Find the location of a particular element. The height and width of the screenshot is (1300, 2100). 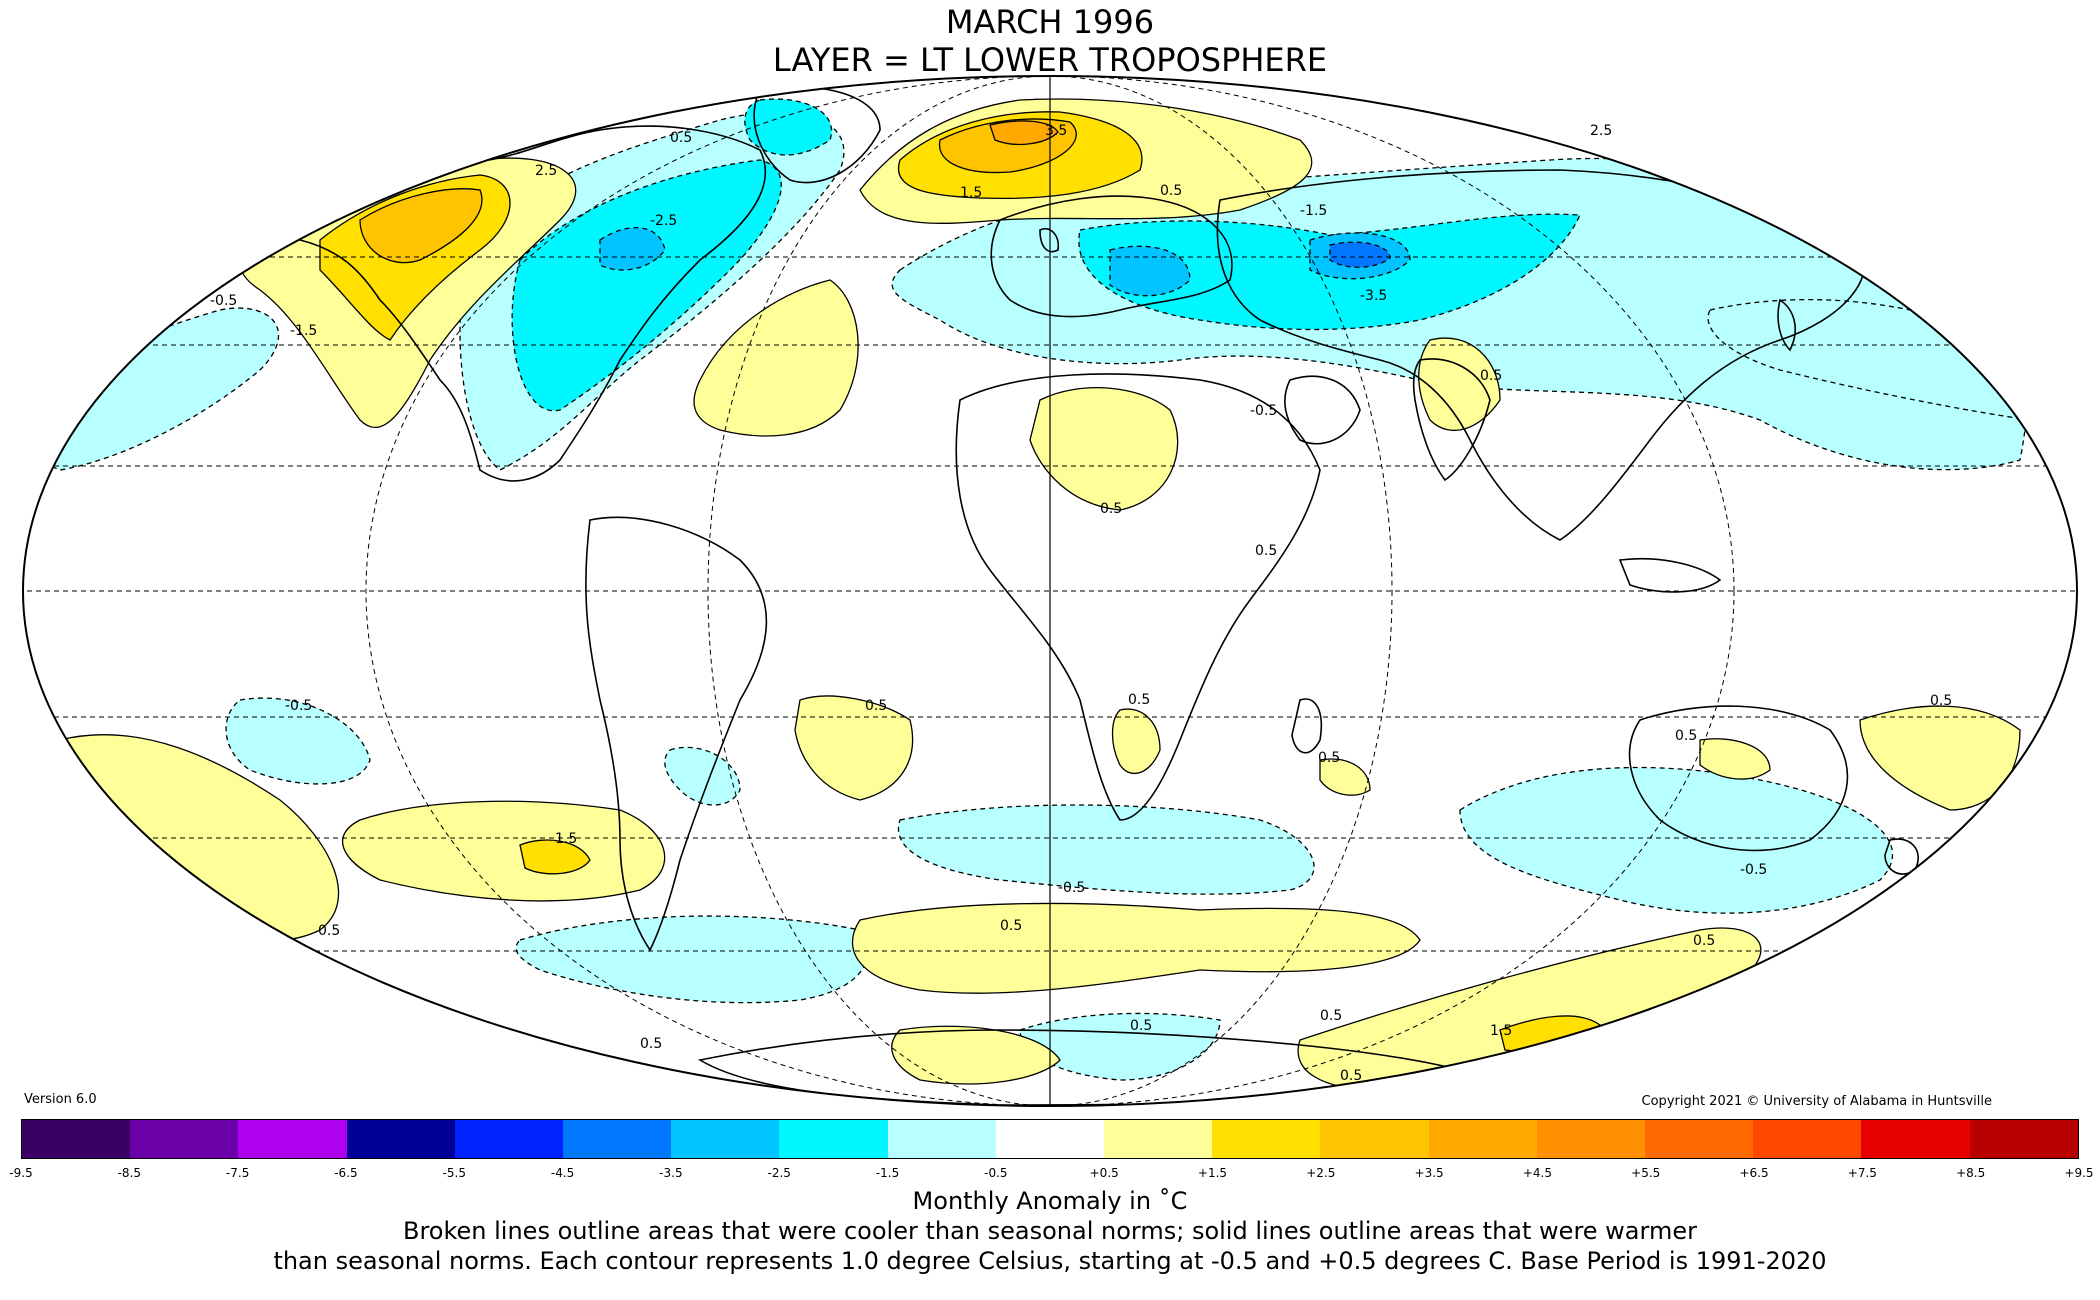

colorbar-tick-label: +6.5 is located at coordinates (1754, 1173).